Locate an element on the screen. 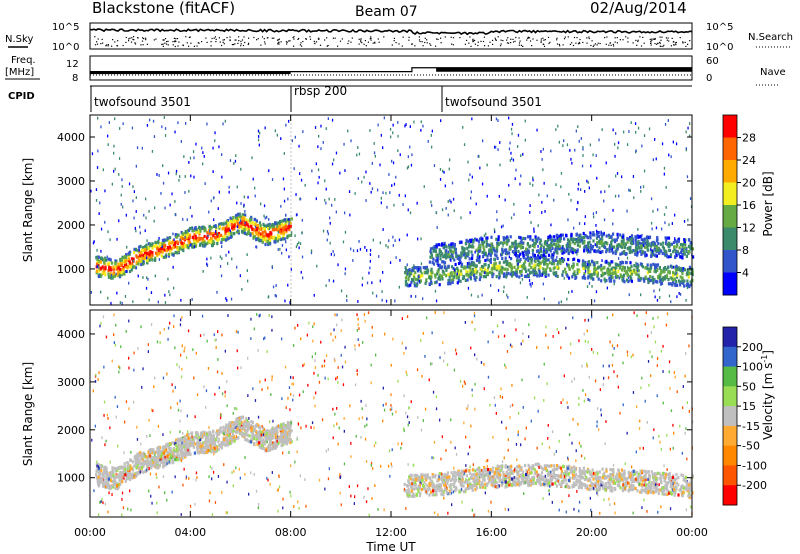 This screenshot has height=554, width=800. power-colorbar-swatch is located at coordinates (730, 194).